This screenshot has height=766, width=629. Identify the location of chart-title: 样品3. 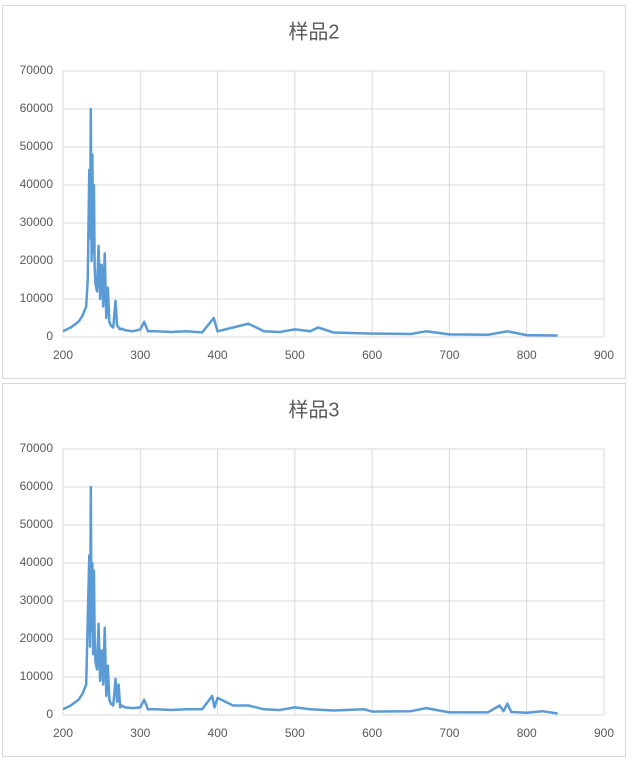
(313, 409).